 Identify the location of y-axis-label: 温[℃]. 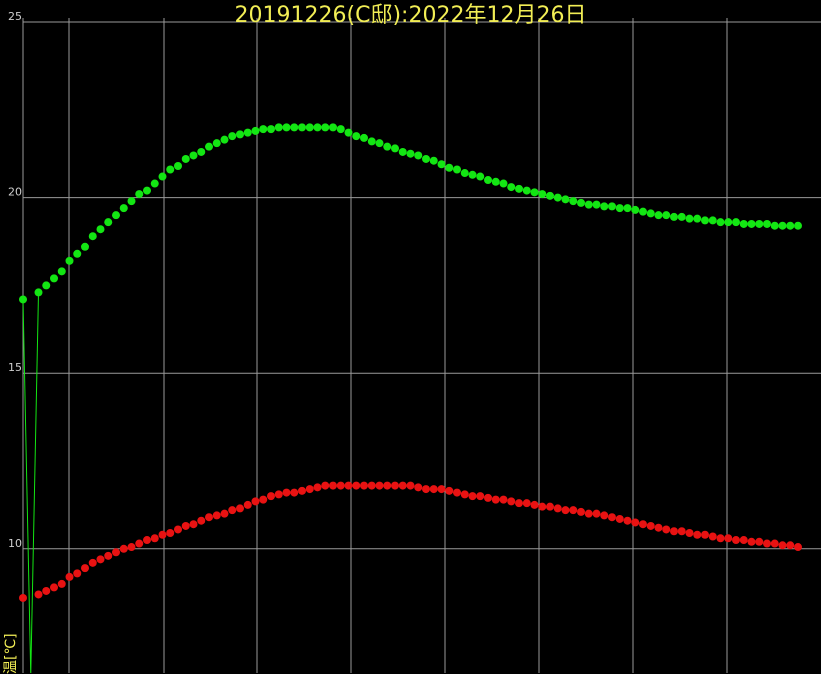
(11, 653).